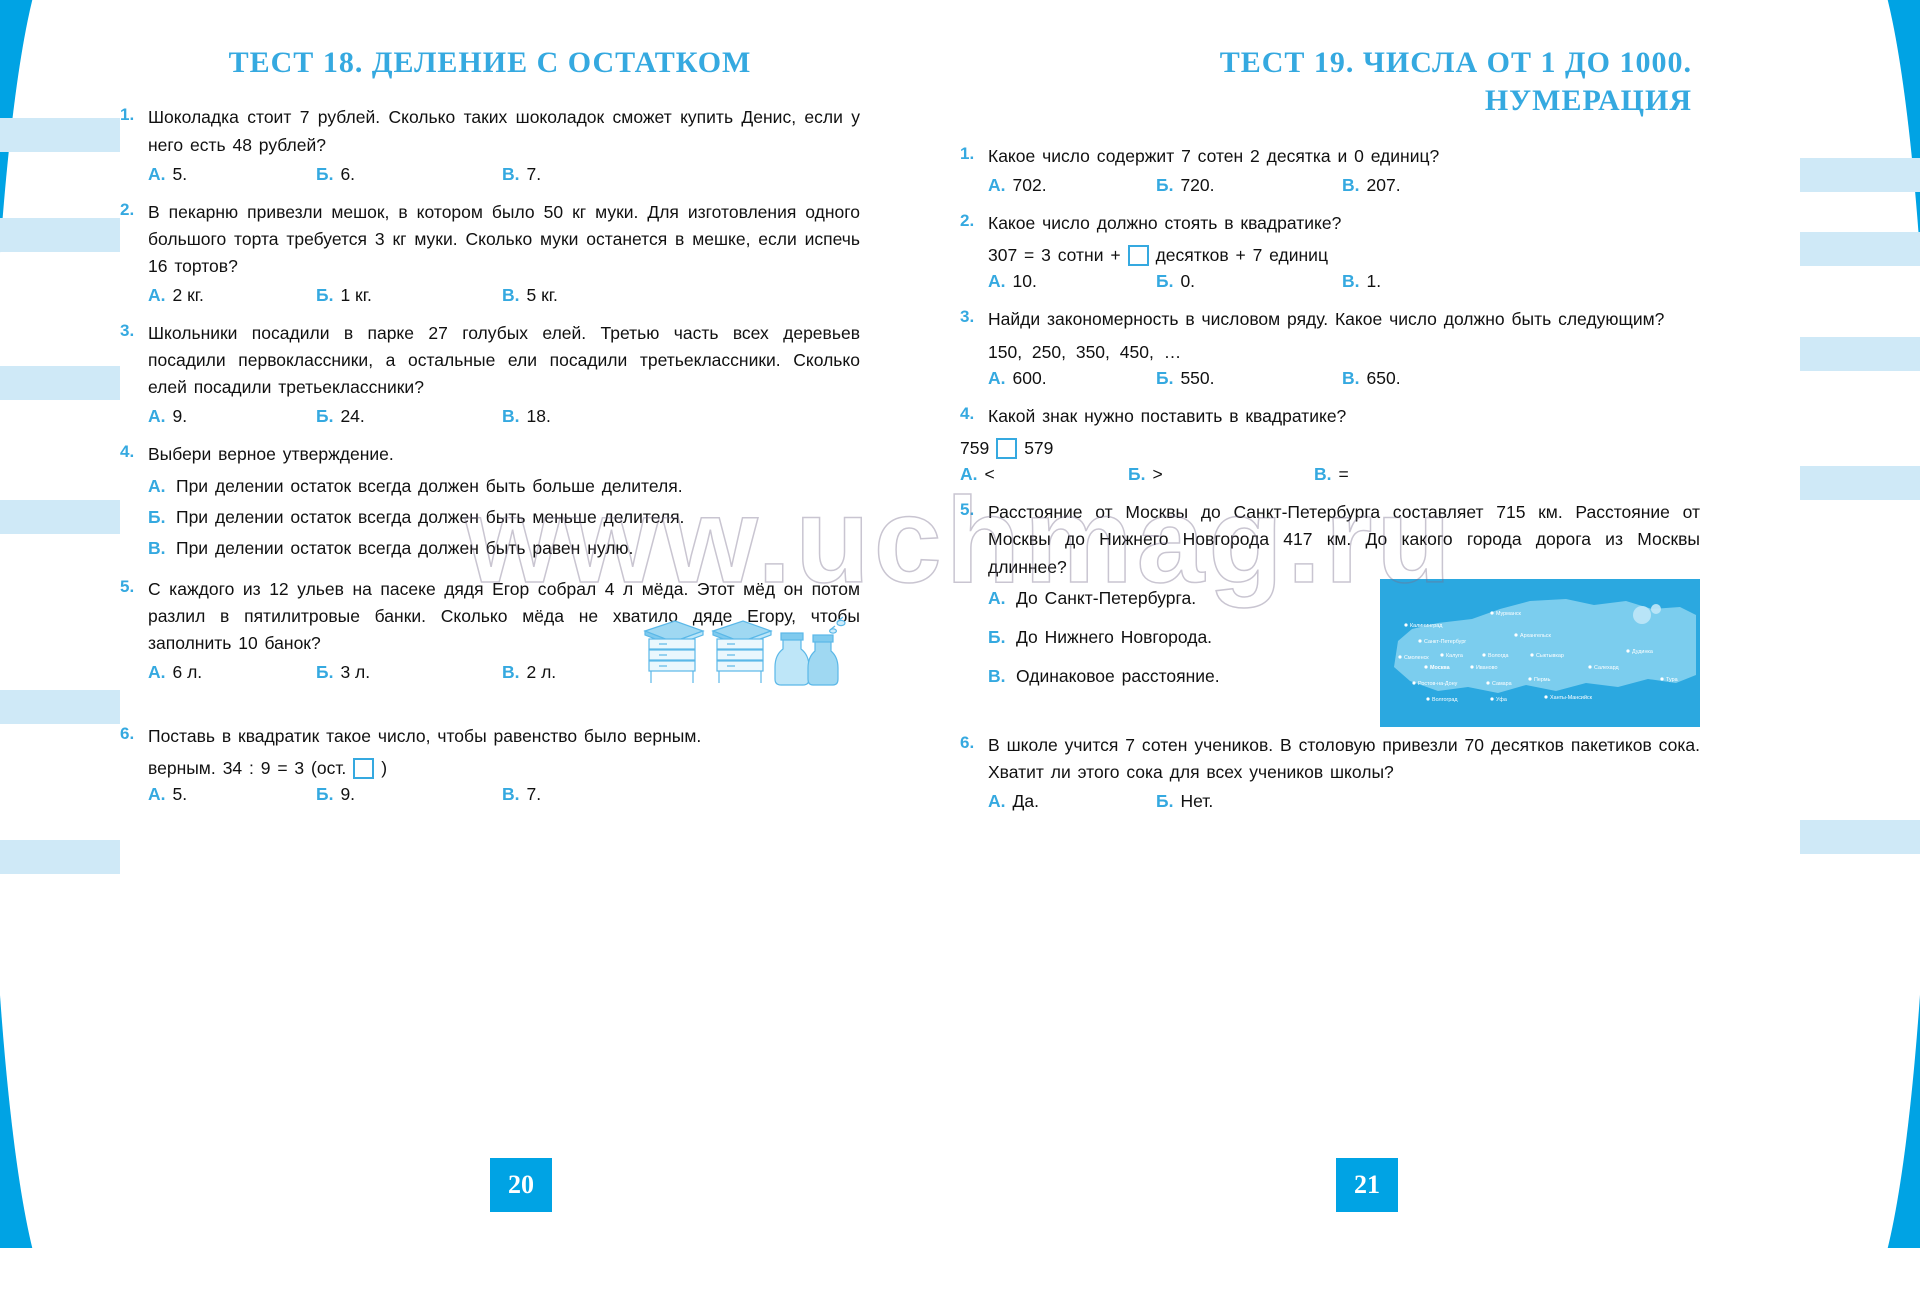 Image resolution: width=1920 pixels, height=1308 pixels. I want to click on question-number: 1., so click(967, 153).